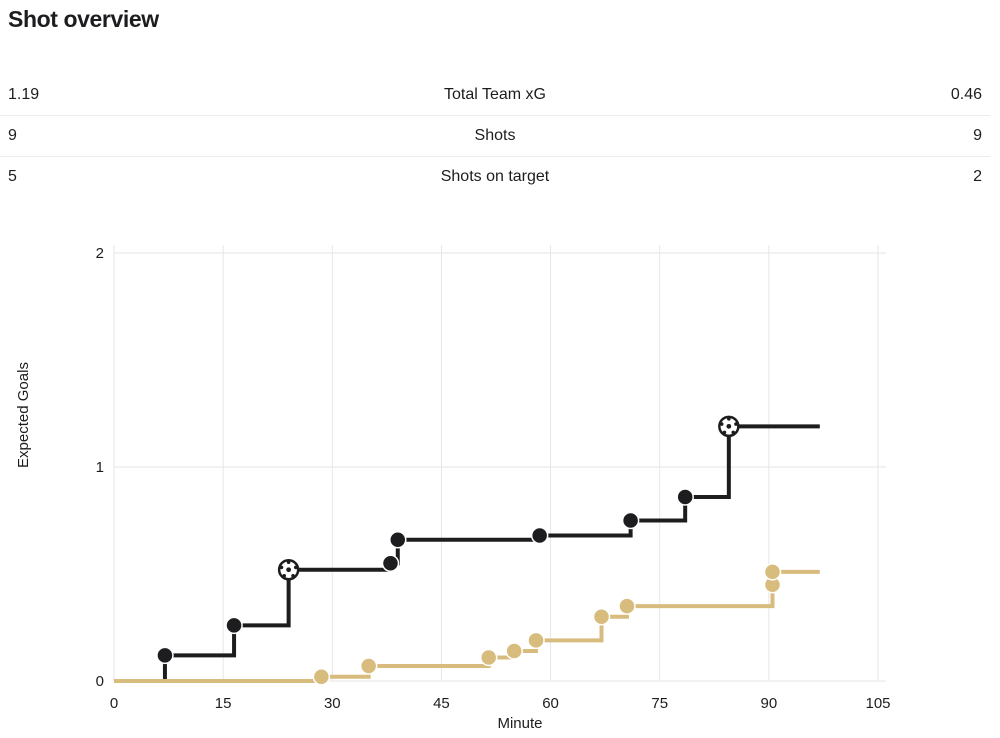 The width and height of the screenshot is (1000, 738). What do you see at coordinates (519, 723) in the screenshot?
I see `x-axis-label: Minute` at bounding box center [519, 723].